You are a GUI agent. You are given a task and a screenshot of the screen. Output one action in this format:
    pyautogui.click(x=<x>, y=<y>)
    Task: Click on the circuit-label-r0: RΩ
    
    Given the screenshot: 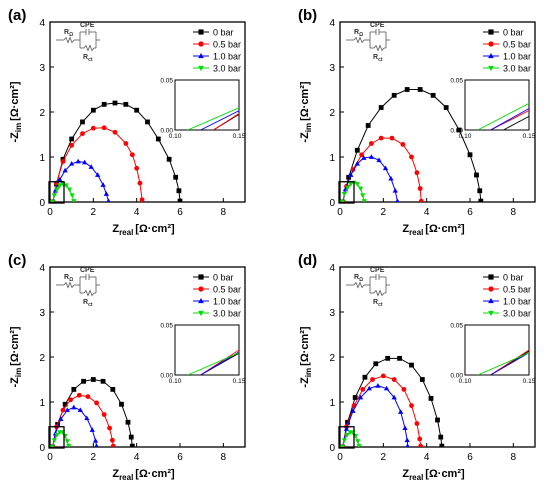 What is the action you would take?
    pyautogui.click(x=68, y=278)
    